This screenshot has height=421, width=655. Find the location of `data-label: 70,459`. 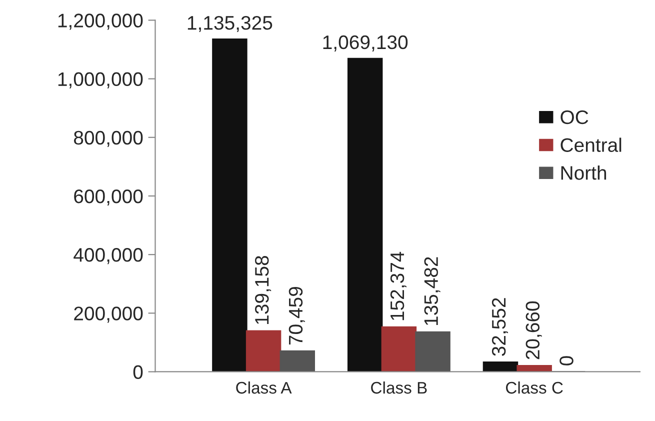

data-label: 70,459 is located at coordinates (296, 315).